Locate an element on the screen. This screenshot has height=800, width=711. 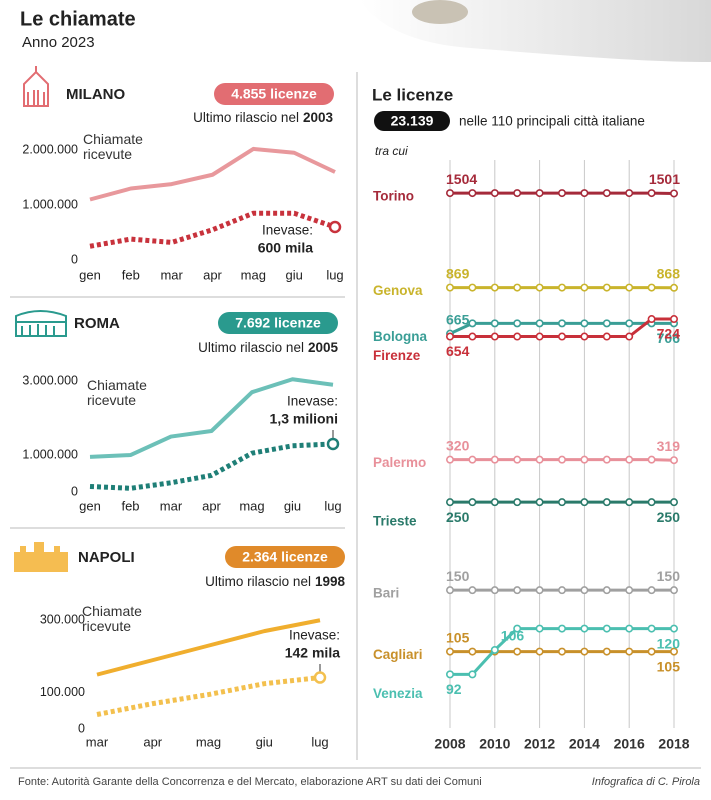
city-label: Genova is located at coordinates (398, 290).